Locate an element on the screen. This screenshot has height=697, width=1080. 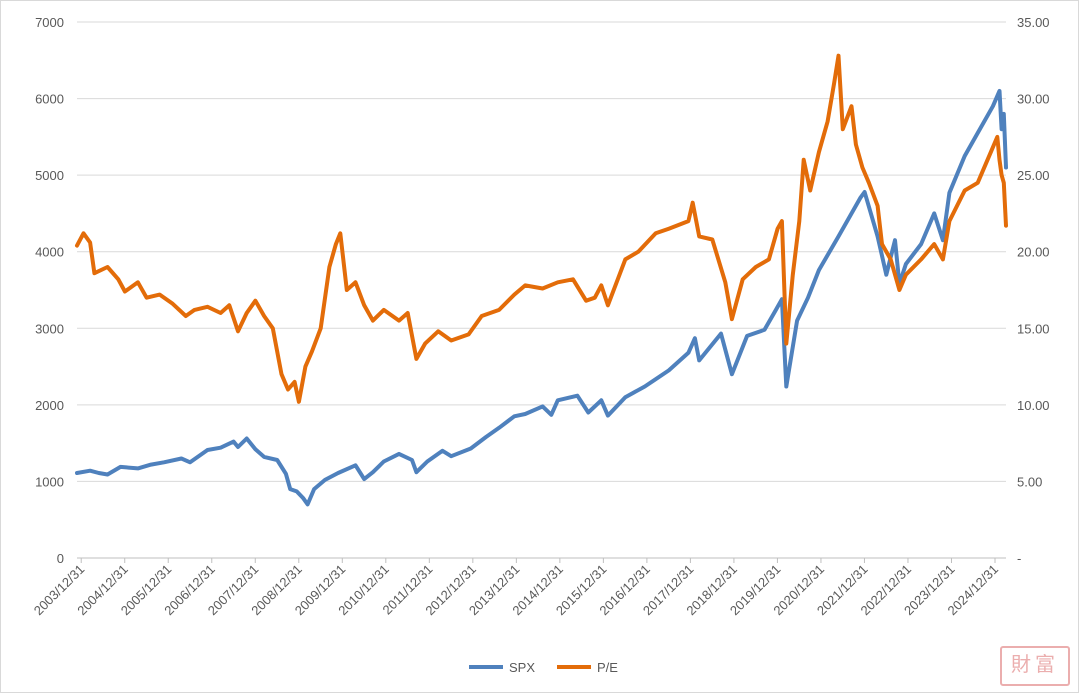
right-tick-label: 10.00 is located at coordinates (1033, 405).